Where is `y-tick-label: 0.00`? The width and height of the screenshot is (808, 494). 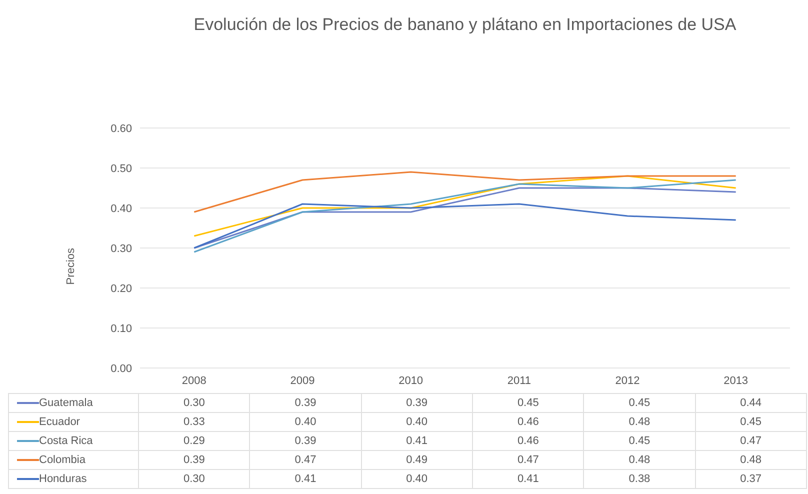 y-tick-label: 0.00 is located at coordinates (121, 368).